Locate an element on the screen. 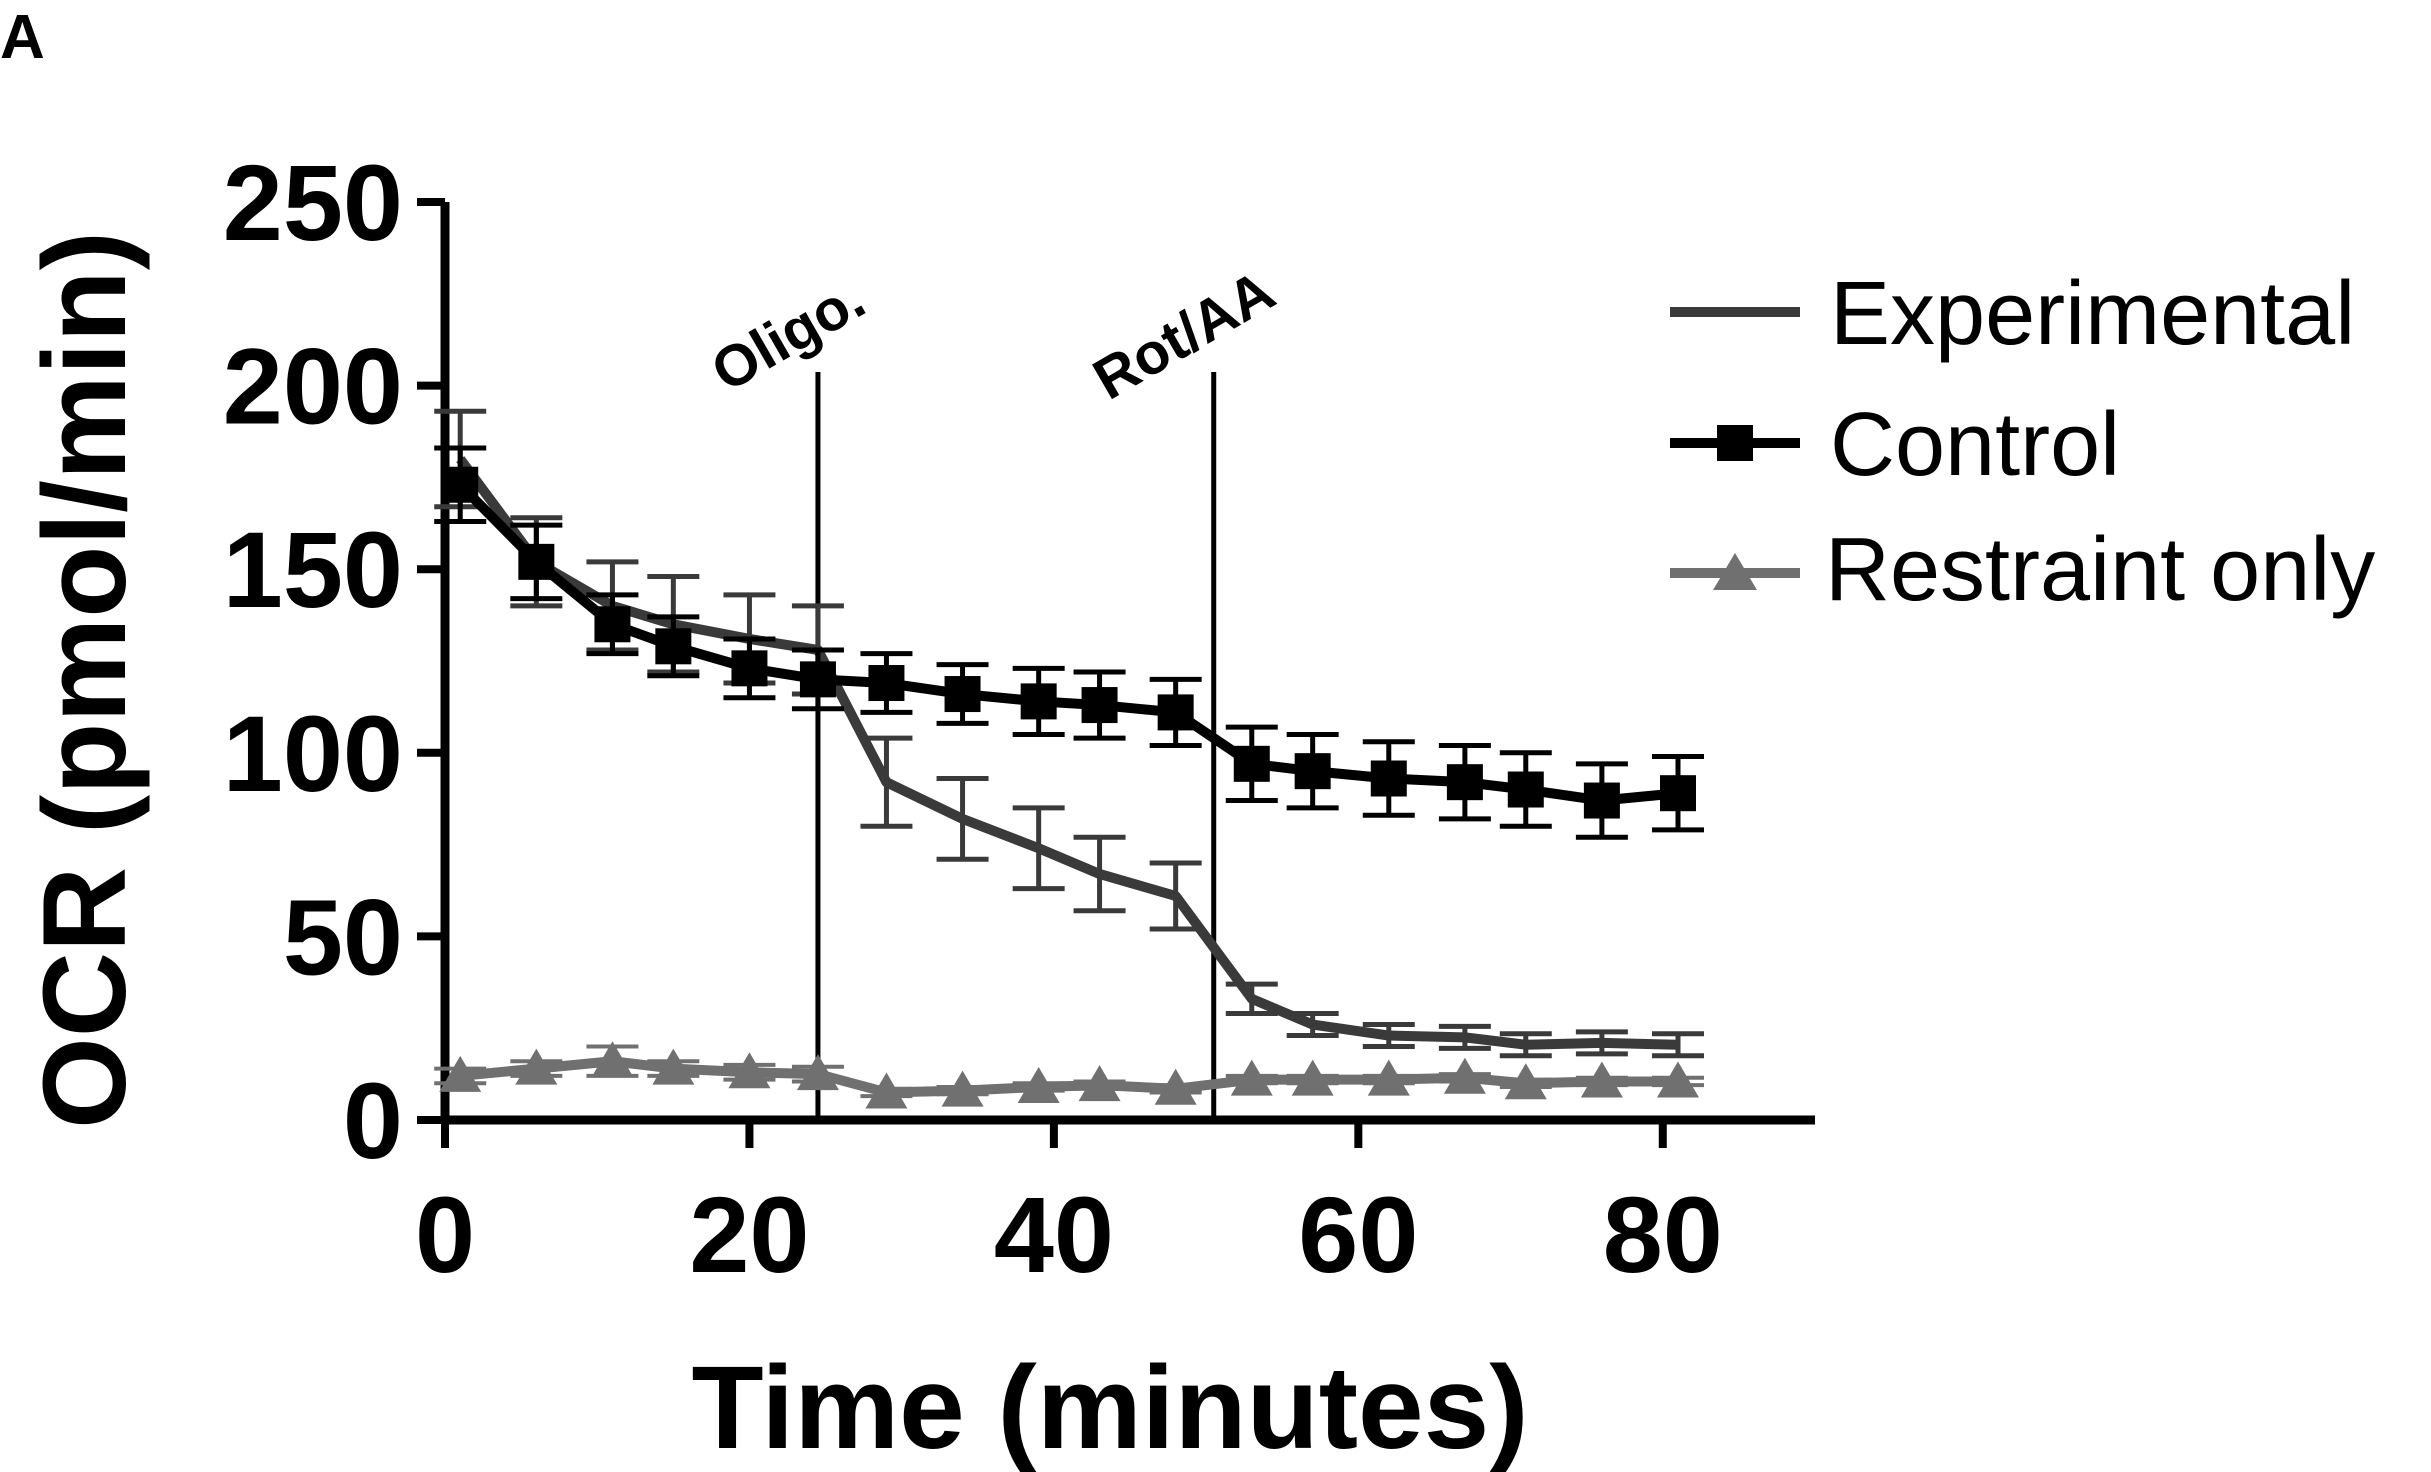 The width and height of the screenshot is (2431, 1472). series-restraint-only is located at coordinates (1069, 1075).